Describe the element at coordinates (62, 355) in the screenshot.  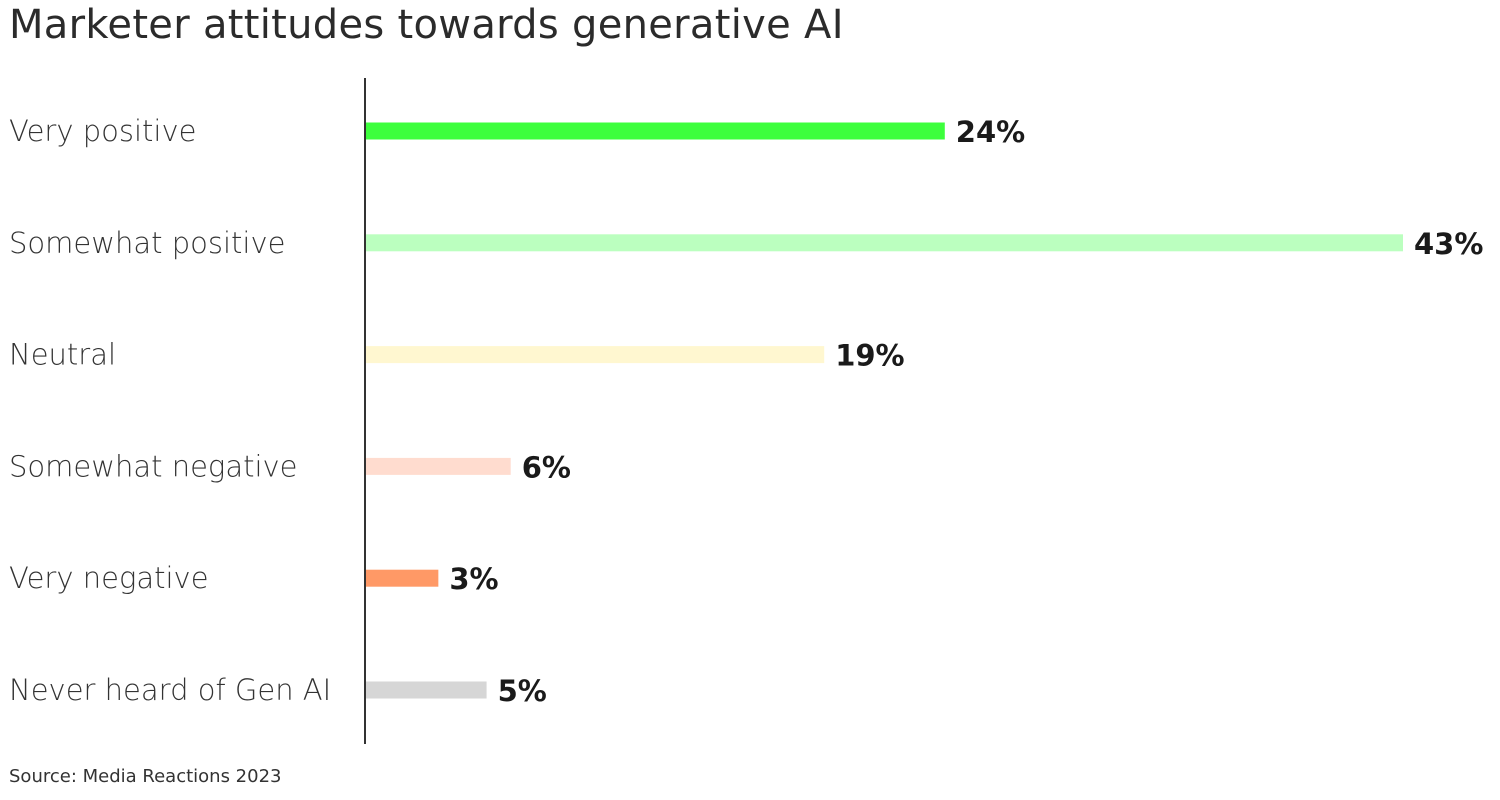
I see `category-label: Neutral` at that location.